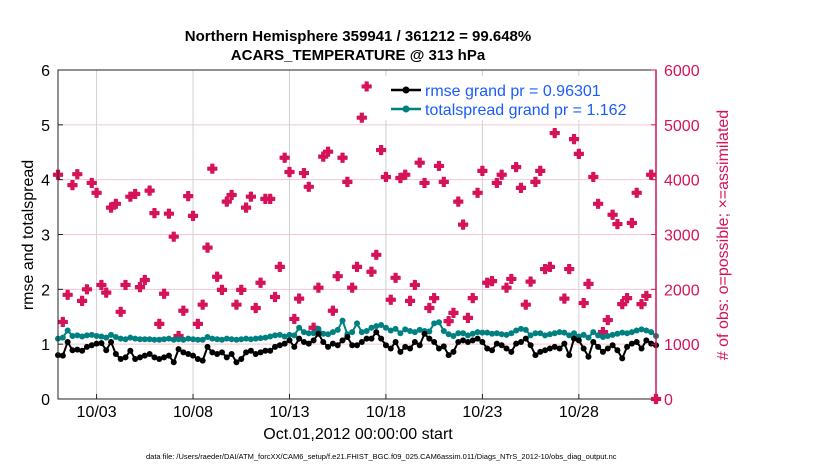  Describe the element at coordinates (45, 126) in the screenshot. I see `y-tick-label: 5` at that location.